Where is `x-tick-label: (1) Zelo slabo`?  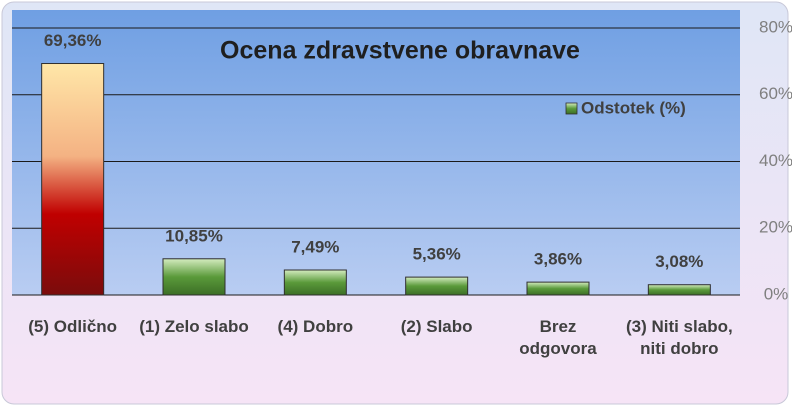
x-tick-label: (1) Zelo slabo is located at coordinates (194, 326).